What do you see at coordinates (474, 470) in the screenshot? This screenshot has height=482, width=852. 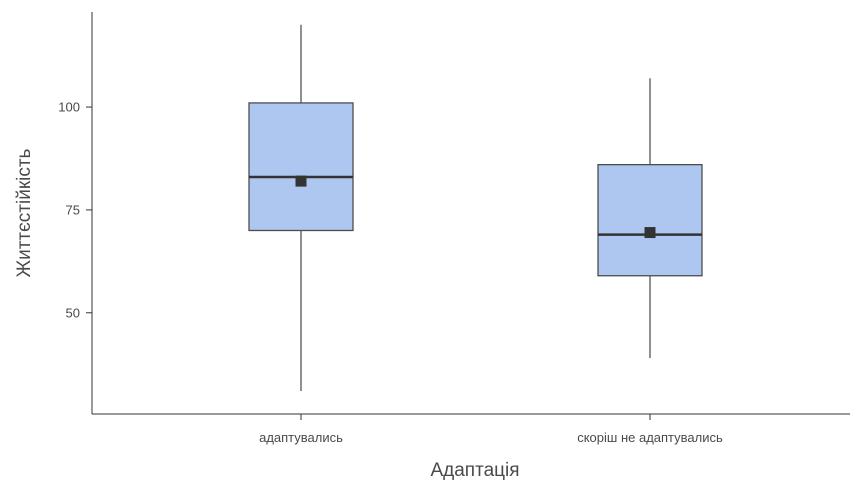 I see `x-axis-title: Адаптація` at bounding box center [474, 470].